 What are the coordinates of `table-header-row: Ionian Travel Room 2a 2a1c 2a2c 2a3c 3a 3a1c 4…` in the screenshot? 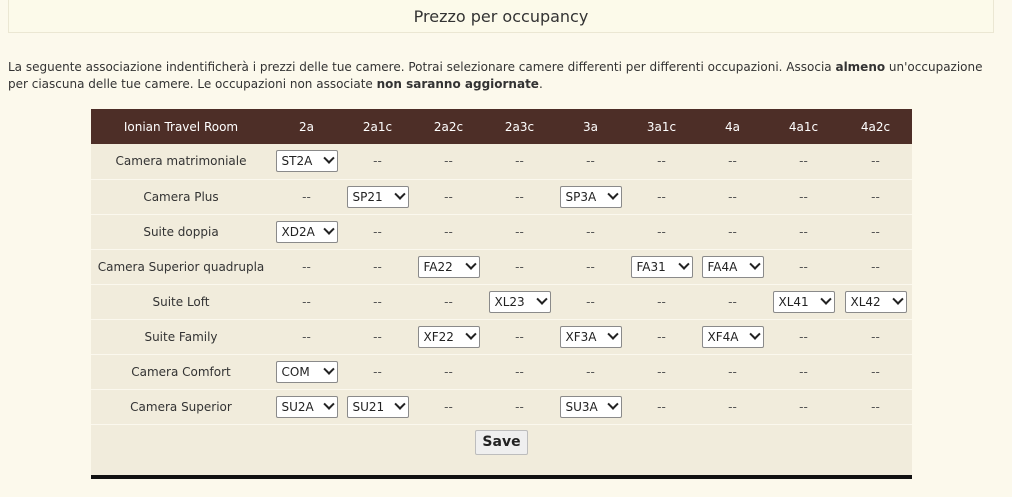 It's located at (501, 126).